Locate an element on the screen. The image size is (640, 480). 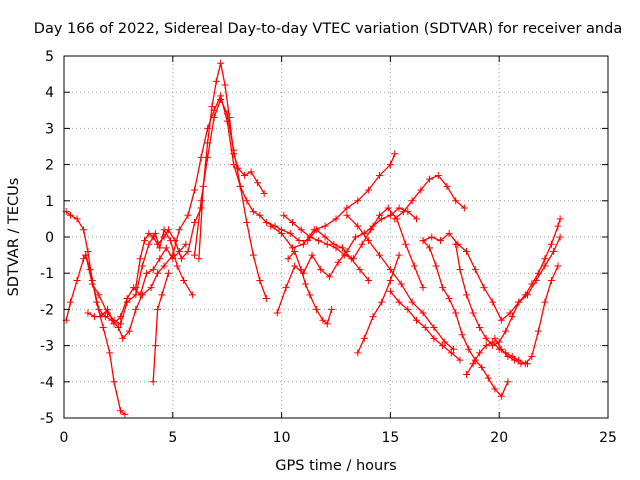
y-tick-label: 5 is located at coordinates (49, 57).